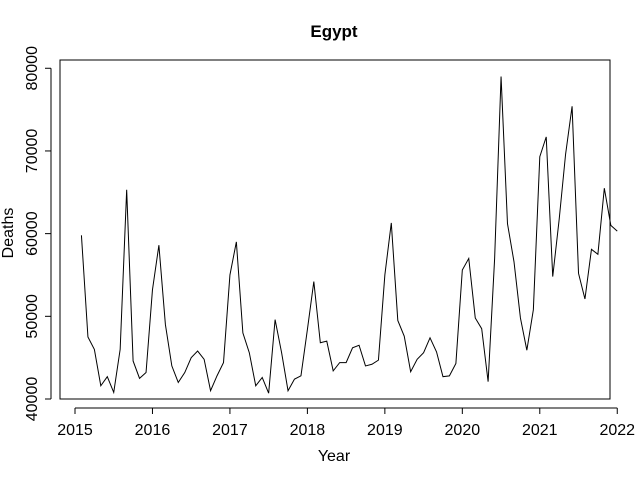 Image resolution: width=640 pixels, height=480 pixels. I want to click on y-tick-label: 40000, so click(32, 399).